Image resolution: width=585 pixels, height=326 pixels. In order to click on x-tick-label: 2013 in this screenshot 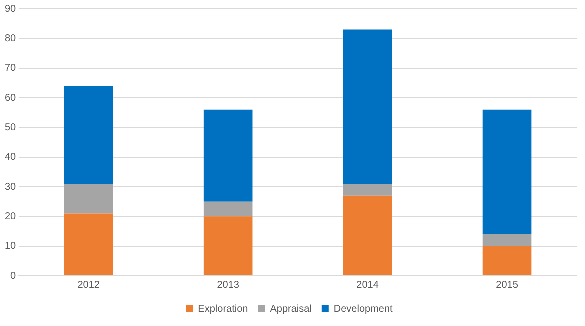, I will do `click(228, 285)`.